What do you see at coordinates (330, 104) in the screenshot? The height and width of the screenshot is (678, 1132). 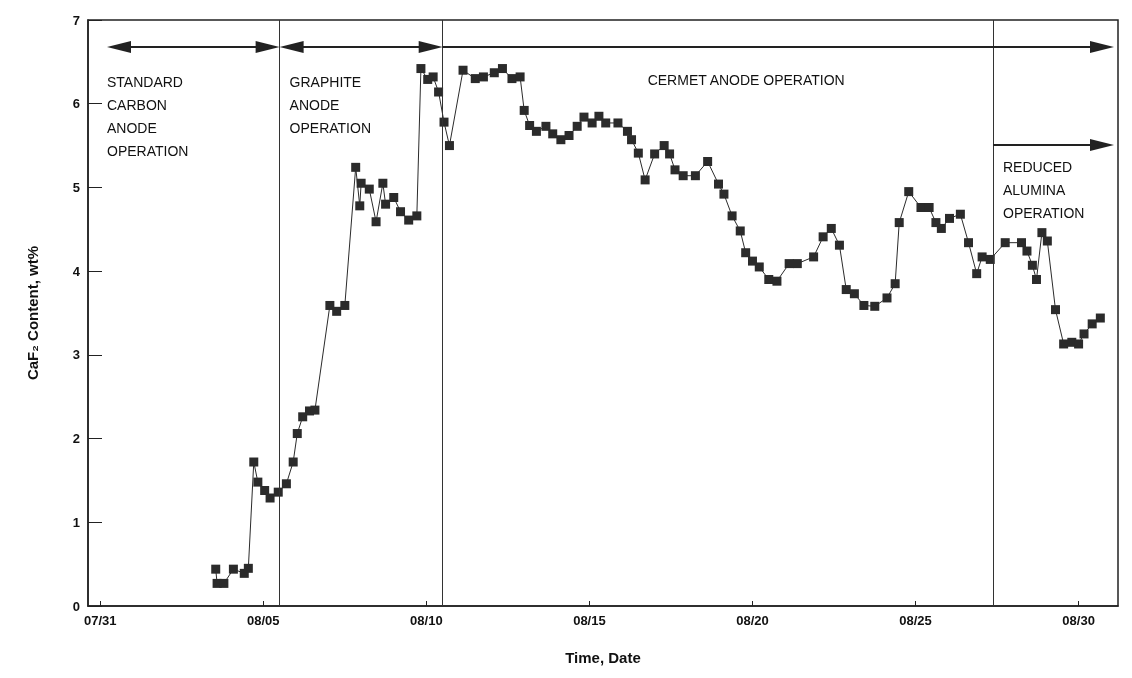 I see `annotation: GRAPHITE ANODE OPERATION` at bounding box center [330, 104].